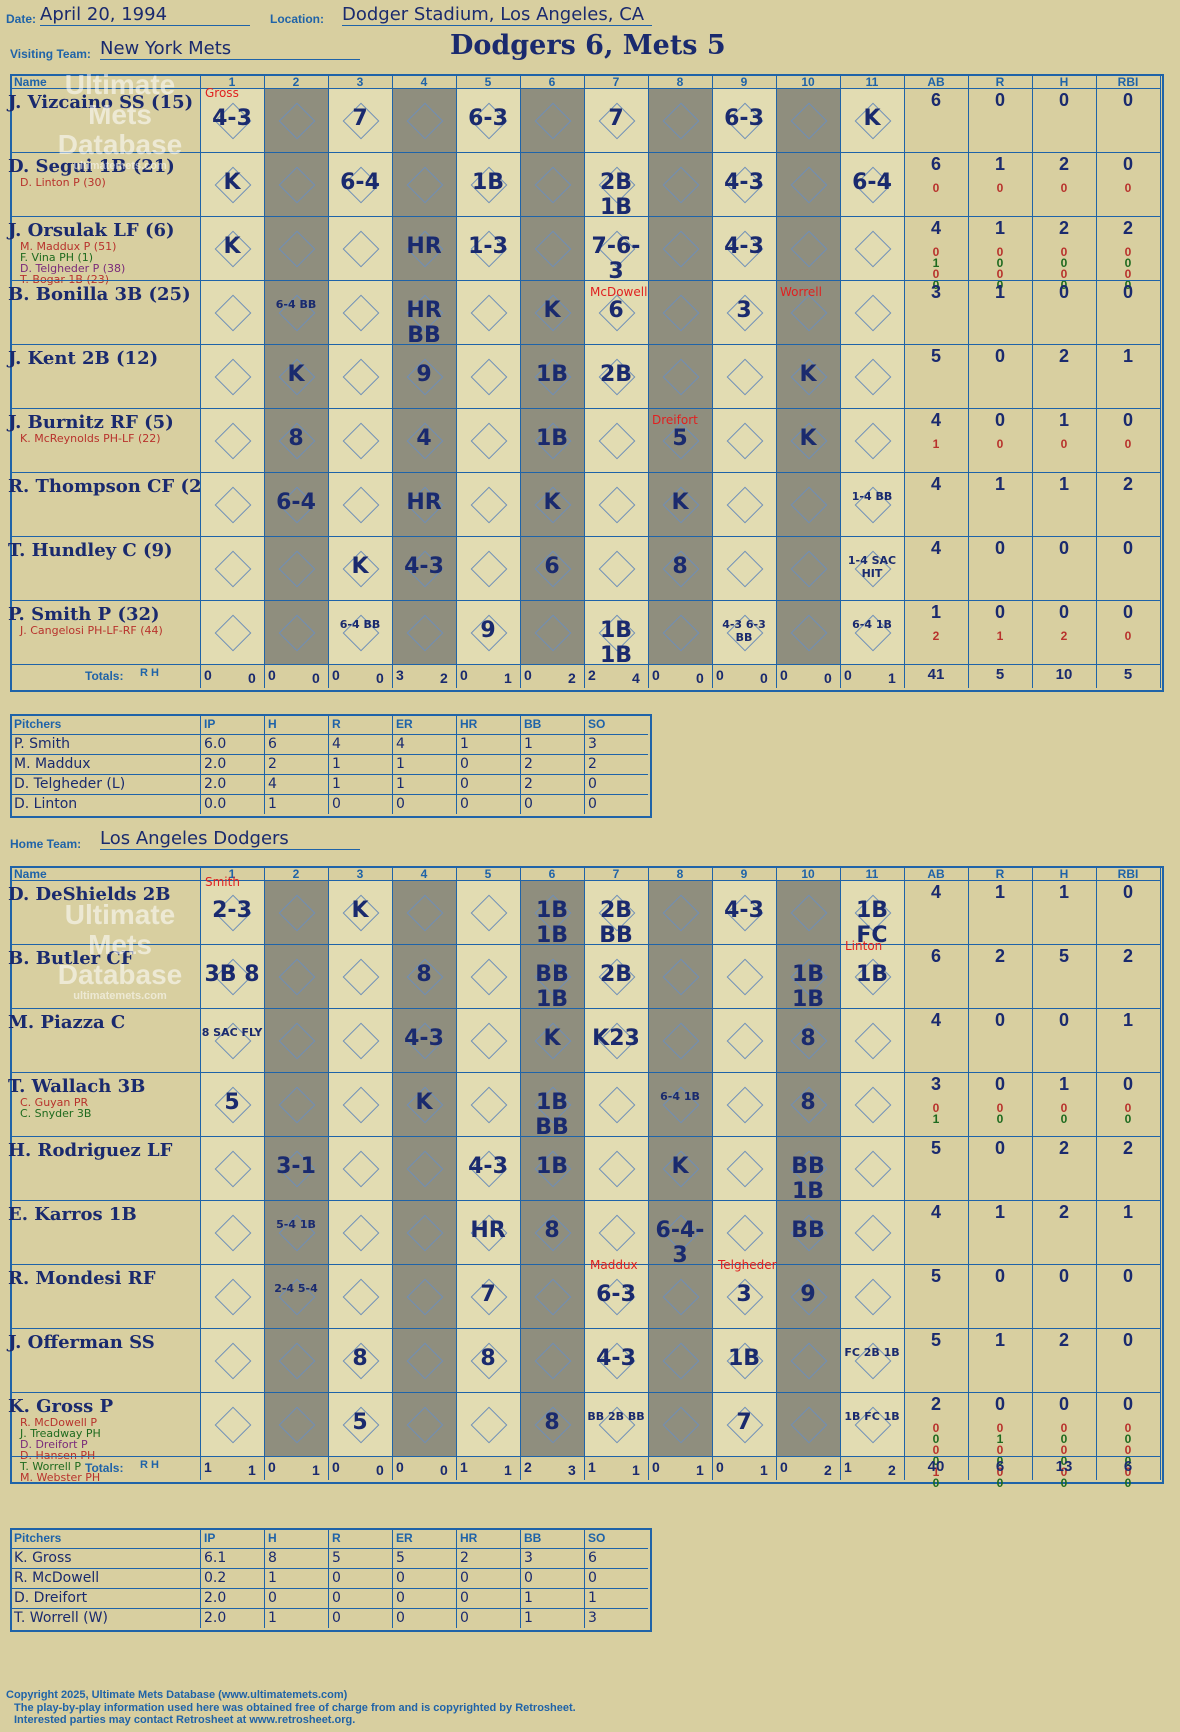 Image resolution: width=1180 pixels, height=1732 pixels. I want to click on note-dreifort: Dreifort, so click(675, 420).